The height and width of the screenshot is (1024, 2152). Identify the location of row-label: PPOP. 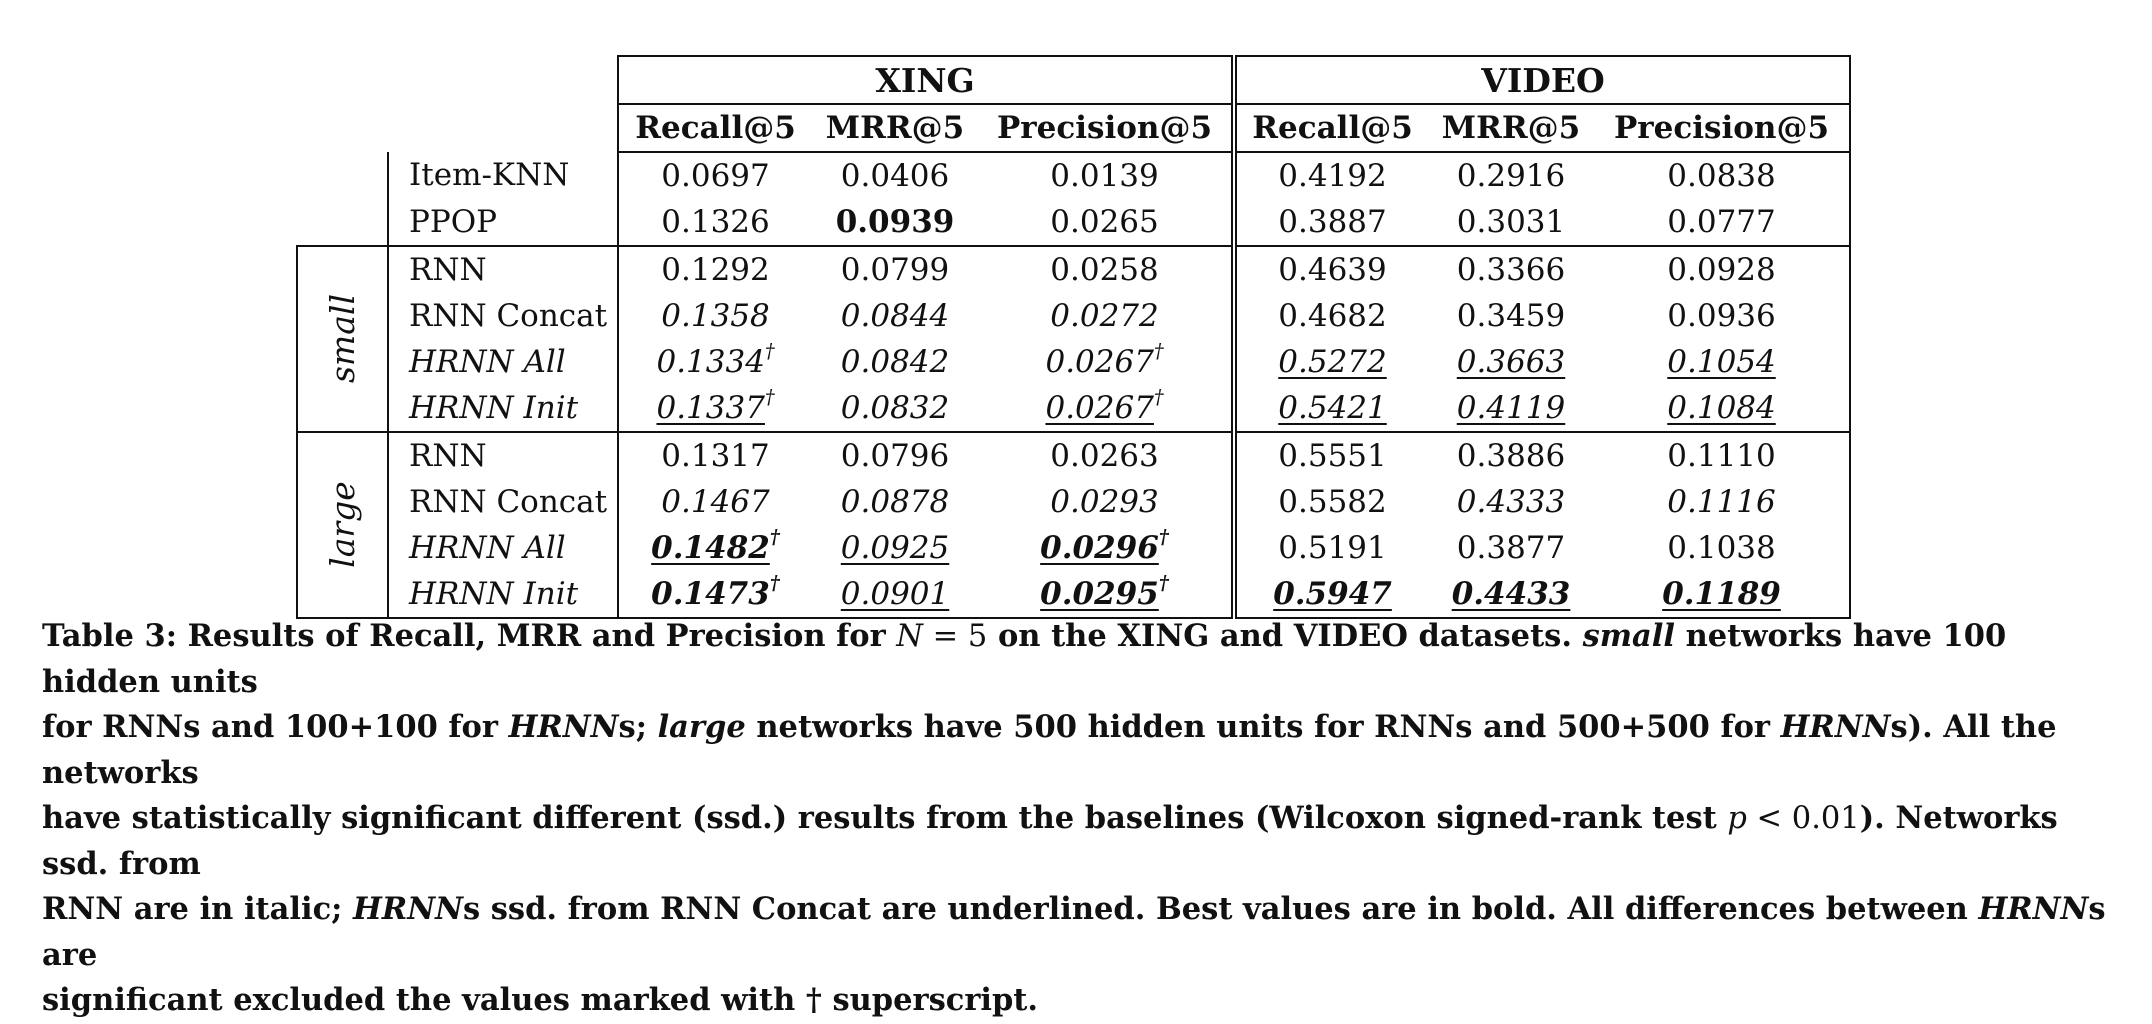
(503, 222).